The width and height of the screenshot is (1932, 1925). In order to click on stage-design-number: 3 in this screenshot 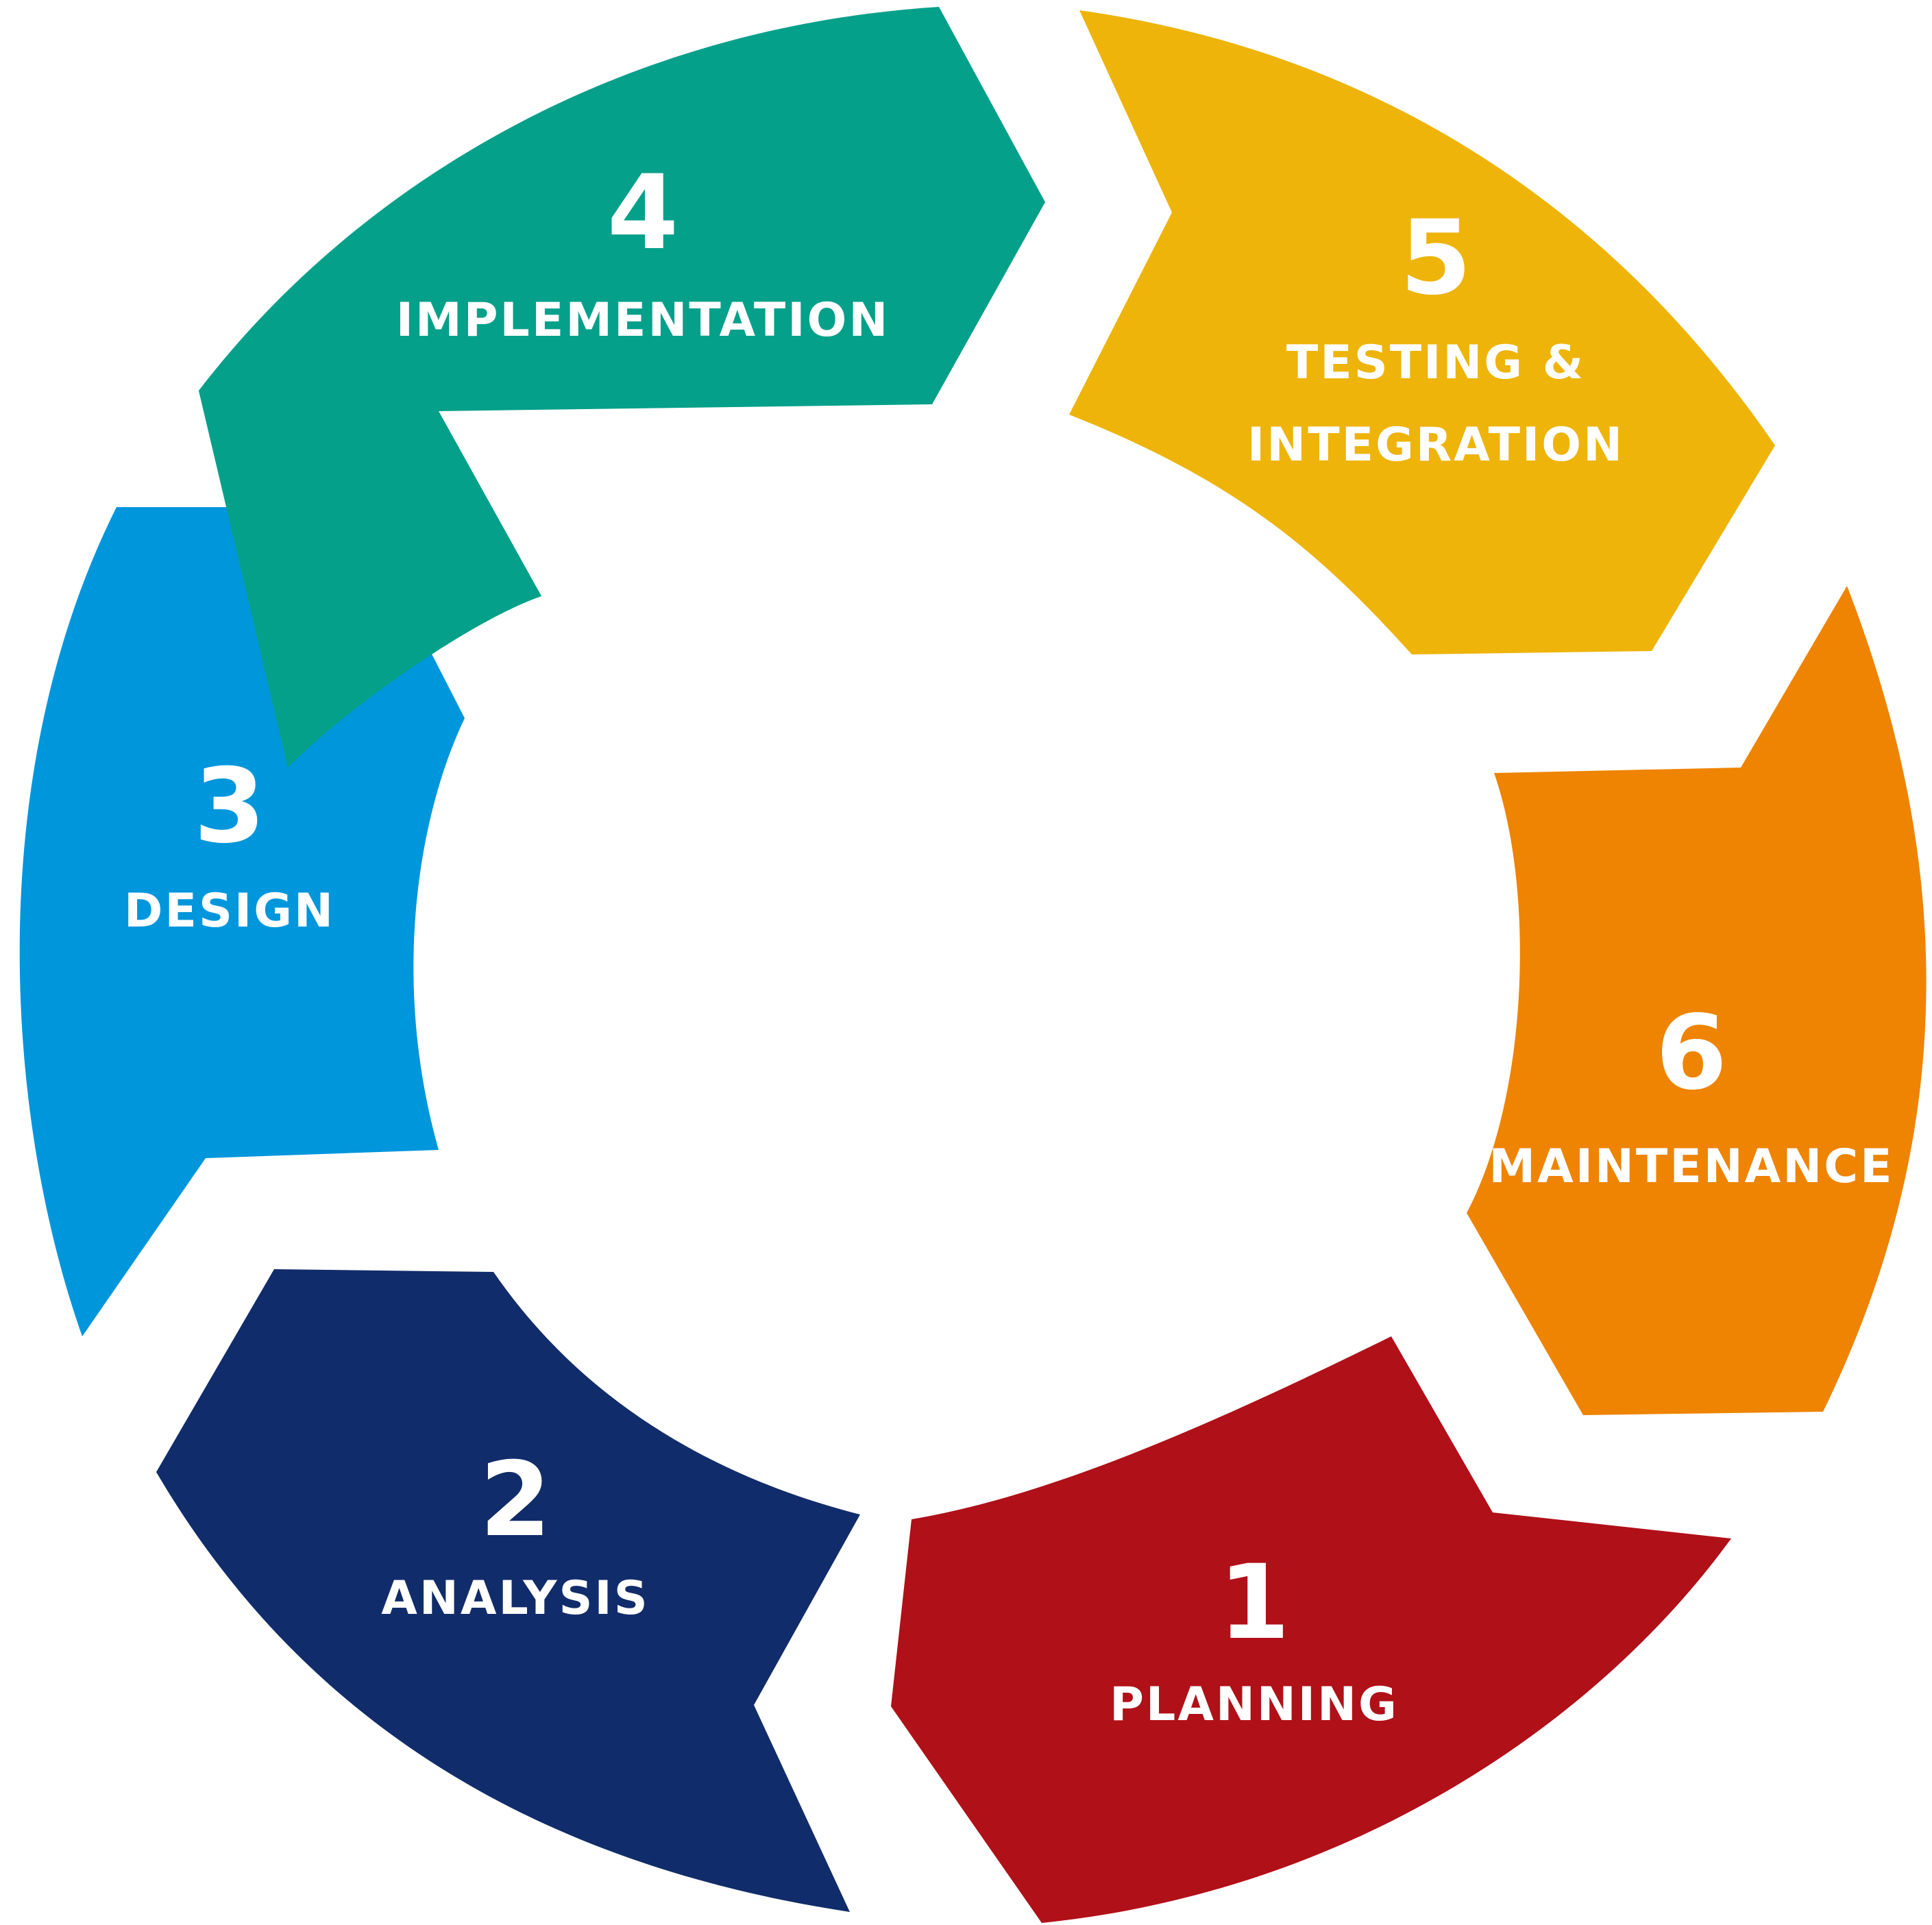, I will do `click(230, 806)`.